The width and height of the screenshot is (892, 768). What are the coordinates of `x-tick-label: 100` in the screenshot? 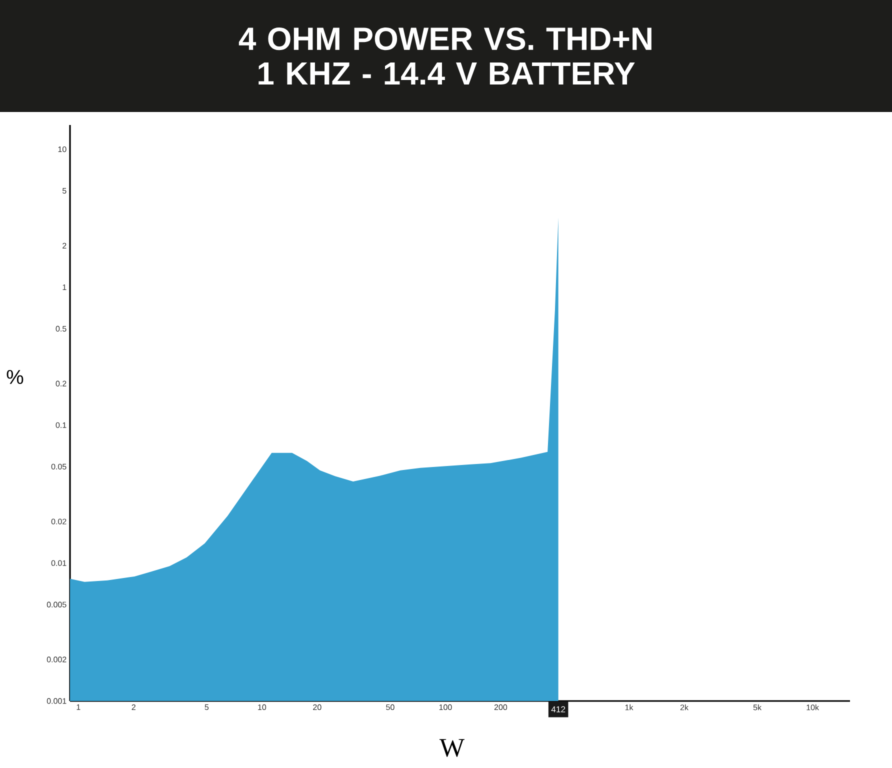 It's located at (445, 707).